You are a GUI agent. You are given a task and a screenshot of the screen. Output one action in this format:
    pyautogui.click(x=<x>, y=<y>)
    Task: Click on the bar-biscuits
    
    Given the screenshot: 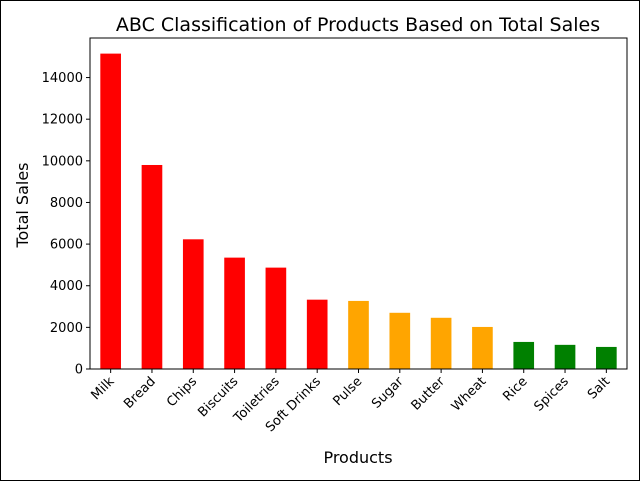 What is the action you would take?
    pyautogui.click(x=234, y=313)
    